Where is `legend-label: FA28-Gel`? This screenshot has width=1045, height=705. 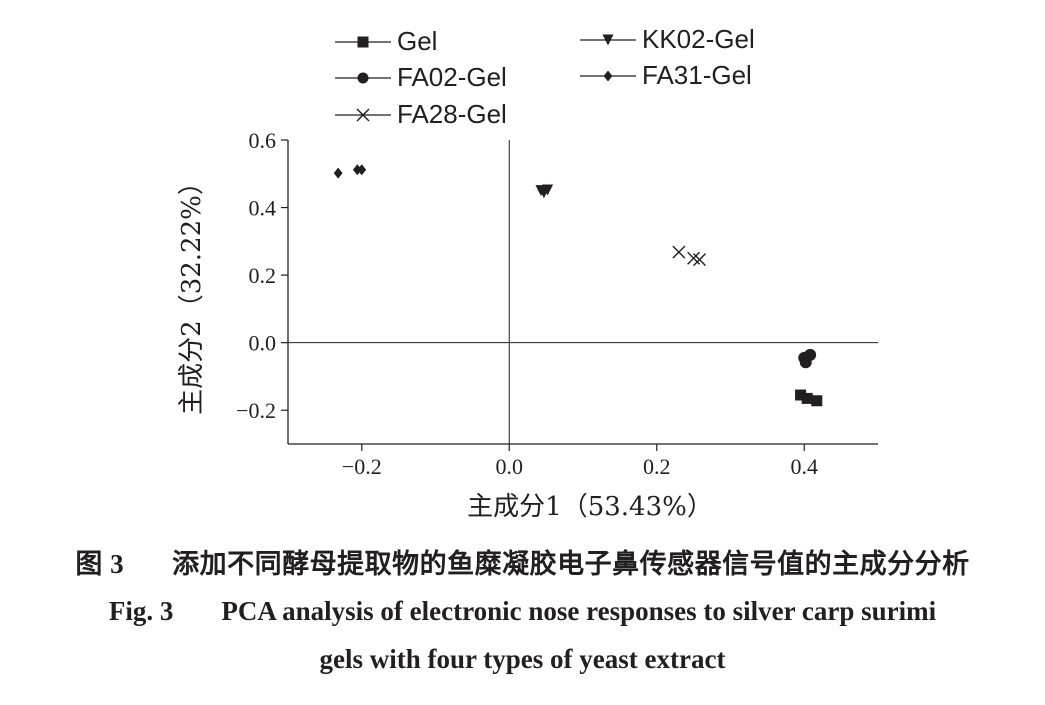 legend-label: FA28-Gel is located at coordinates (452, 114).